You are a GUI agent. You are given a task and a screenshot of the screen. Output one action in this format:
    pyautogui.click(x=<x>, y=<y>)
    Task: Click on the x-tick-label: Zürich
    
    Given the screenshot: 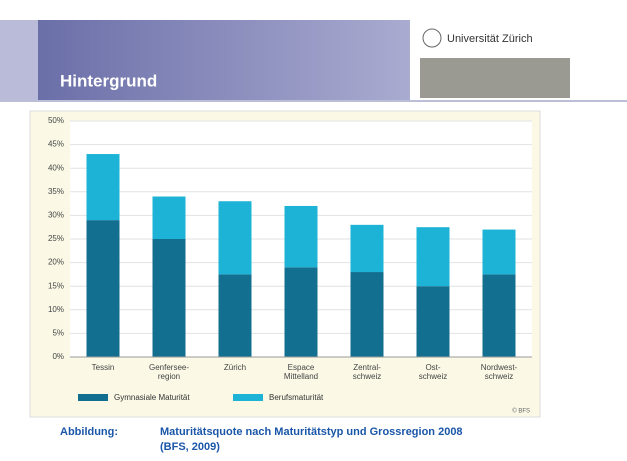 What is the action you would take?
    pyautogui.click(x=235, y=367)
    